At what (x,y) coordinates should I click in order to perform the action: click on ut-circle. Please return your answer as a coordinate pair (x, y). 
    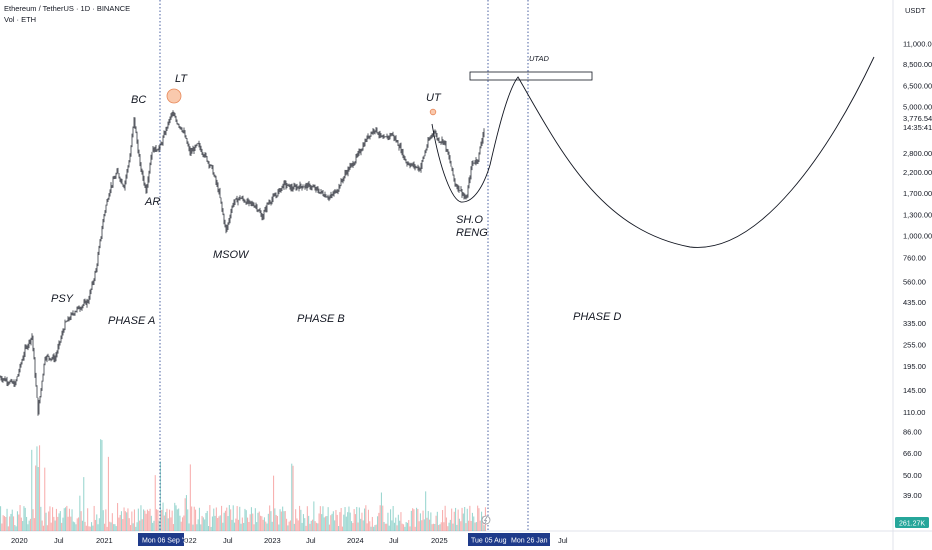
    Looking at the image, I should click on (433, 112).